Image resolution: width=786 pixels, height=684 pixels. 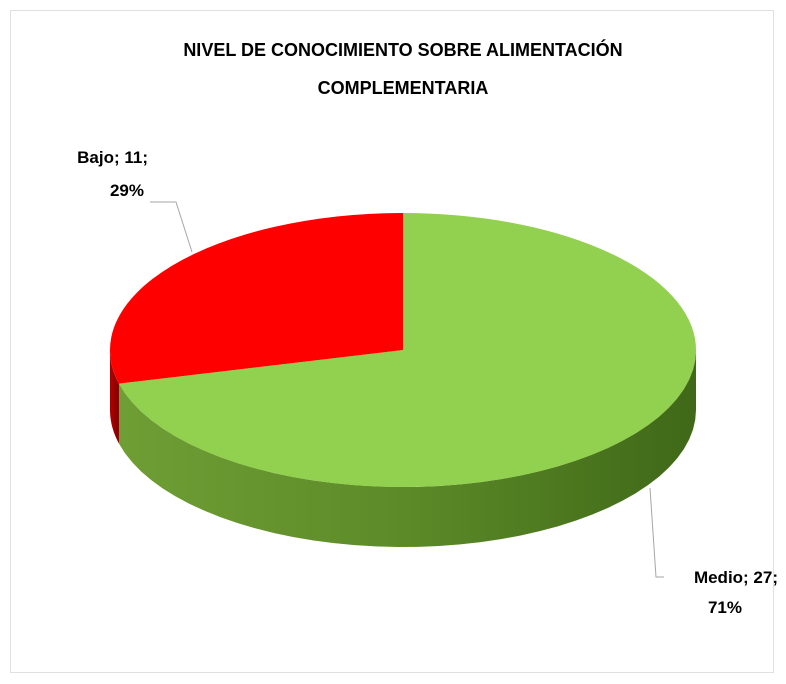 What do you see at coordinates (127, 190) in the screenshot?
I see `data-label: 29%` at bounding box center [127, 190].